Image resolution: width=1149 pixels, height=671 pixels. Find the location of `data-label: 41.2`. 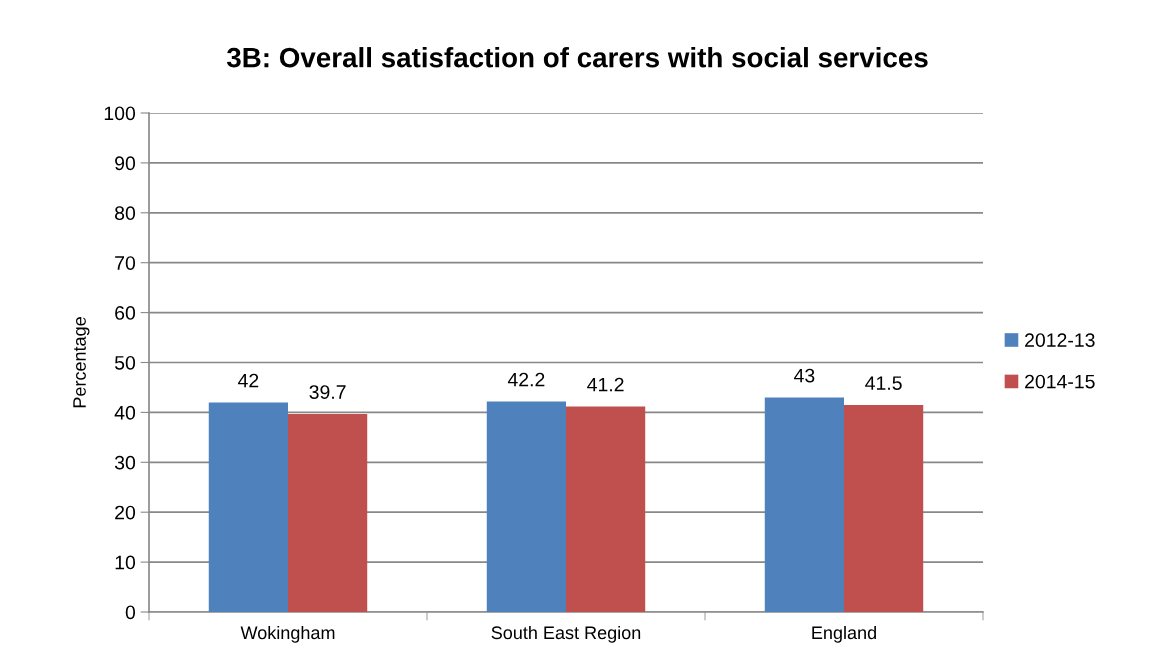

data-label: 41.2 is located at coordinates (605, 384).